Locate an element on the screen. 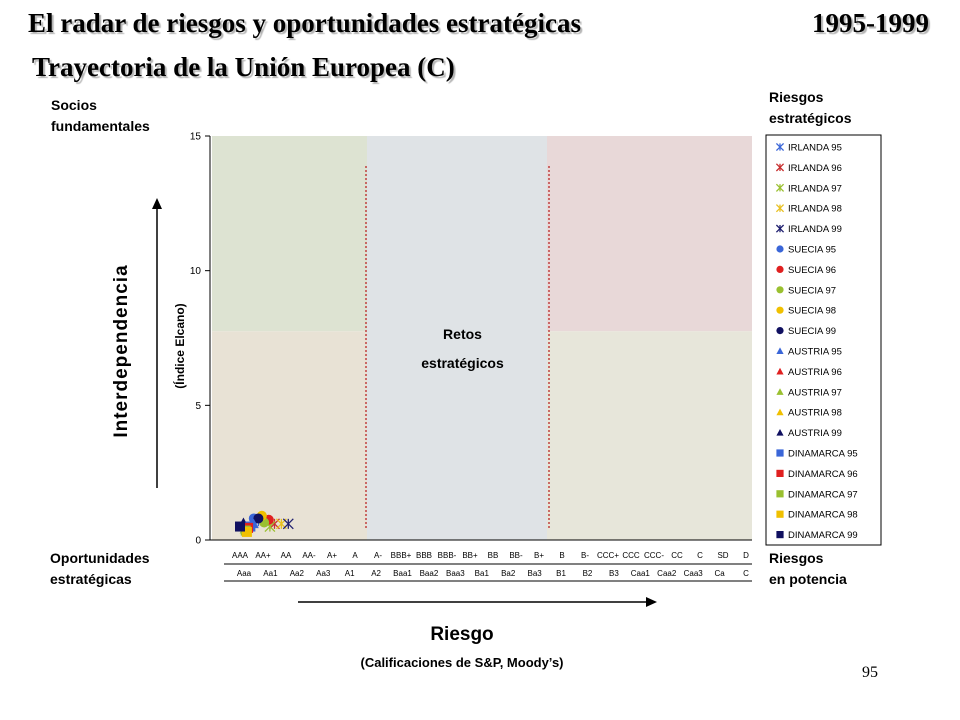 This screenshot has height=720, width=960. zone-riesgos-estrategicos is located at coordinates (649, 234).